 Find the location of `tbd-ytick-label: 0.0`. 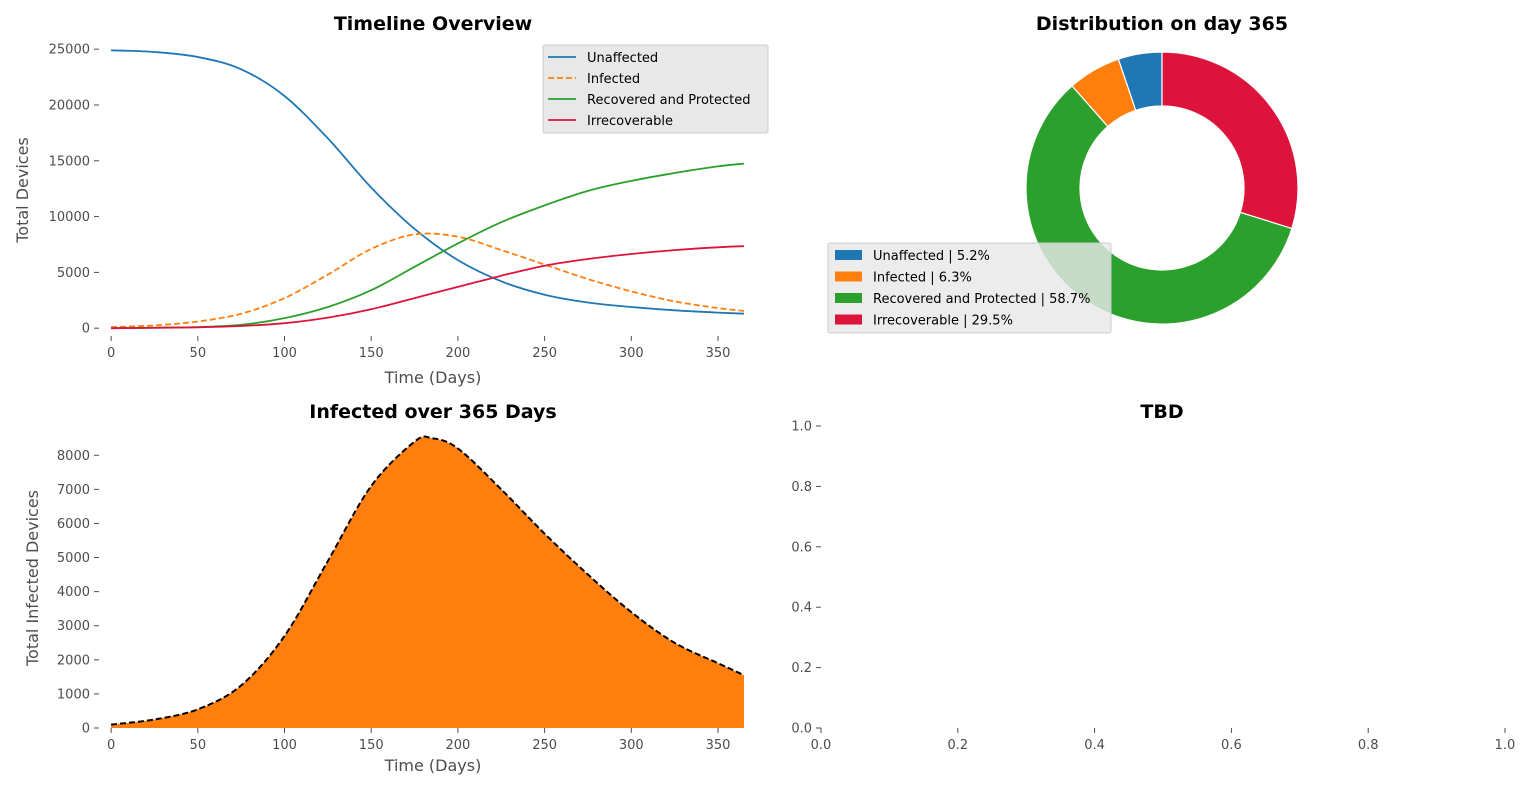

tbd-ytick-label: 0.0 is located at coordinates (801, 729).